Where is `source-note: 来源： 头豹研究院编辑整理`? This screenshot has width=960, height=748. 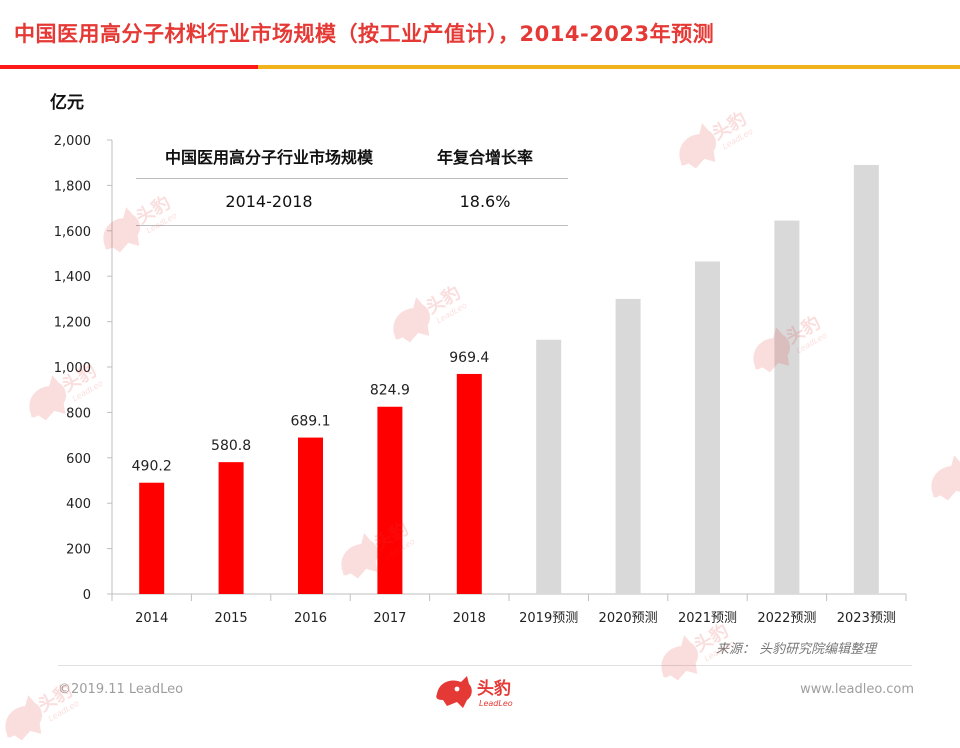
source-note: 来源： 头豹研究院编辑整理 is located at coordinates (796, 649).